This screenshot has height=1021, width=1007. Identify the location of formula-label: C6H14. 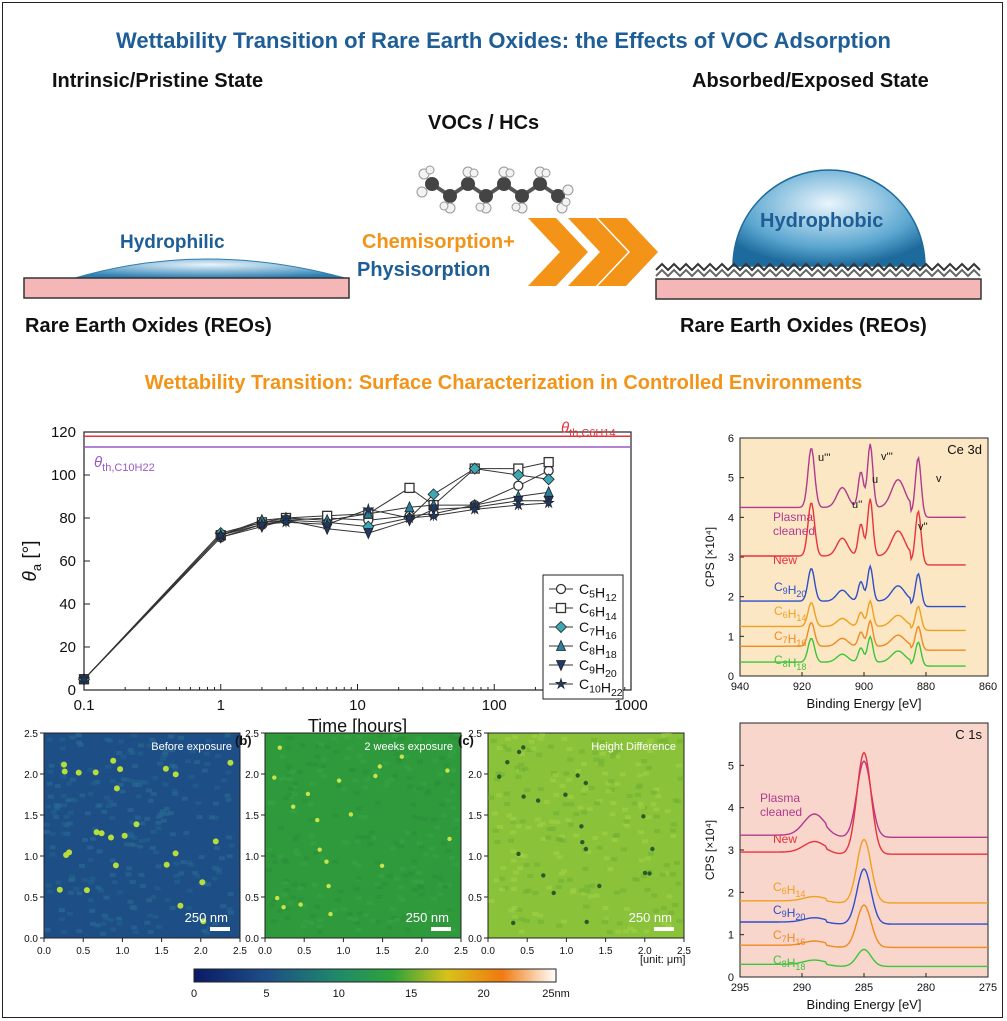
(598, 611).